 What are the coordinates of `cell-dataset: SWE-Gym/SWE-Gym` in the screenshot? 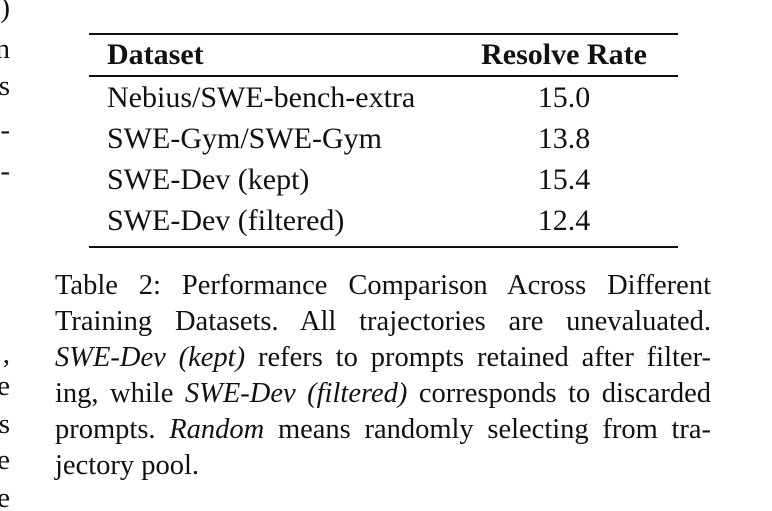 It's located at (244, 138).